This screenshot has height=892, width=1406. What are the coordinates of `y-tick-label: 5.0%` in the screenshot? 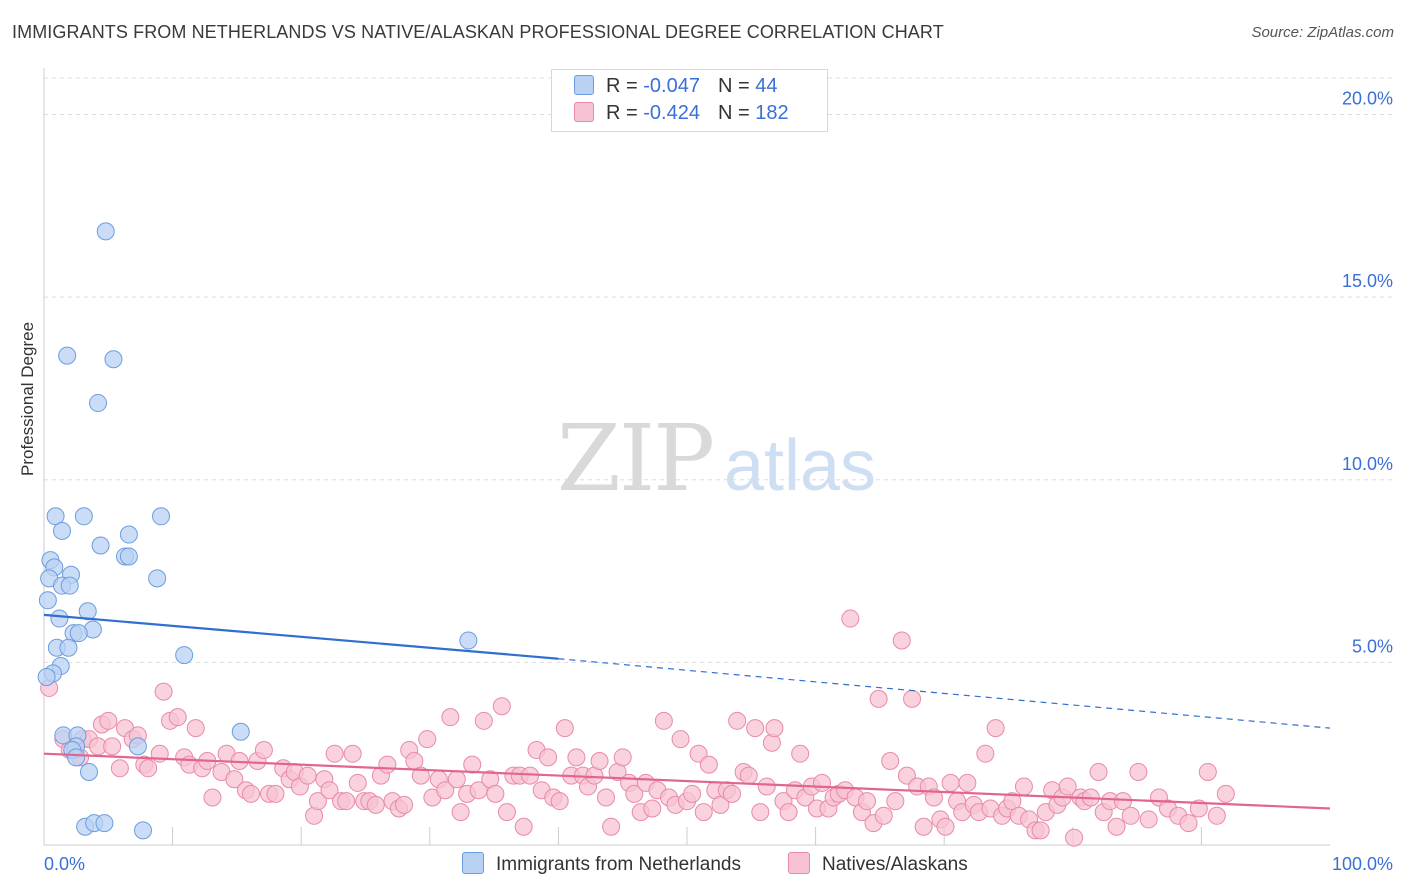 It's located at (1372, 646).